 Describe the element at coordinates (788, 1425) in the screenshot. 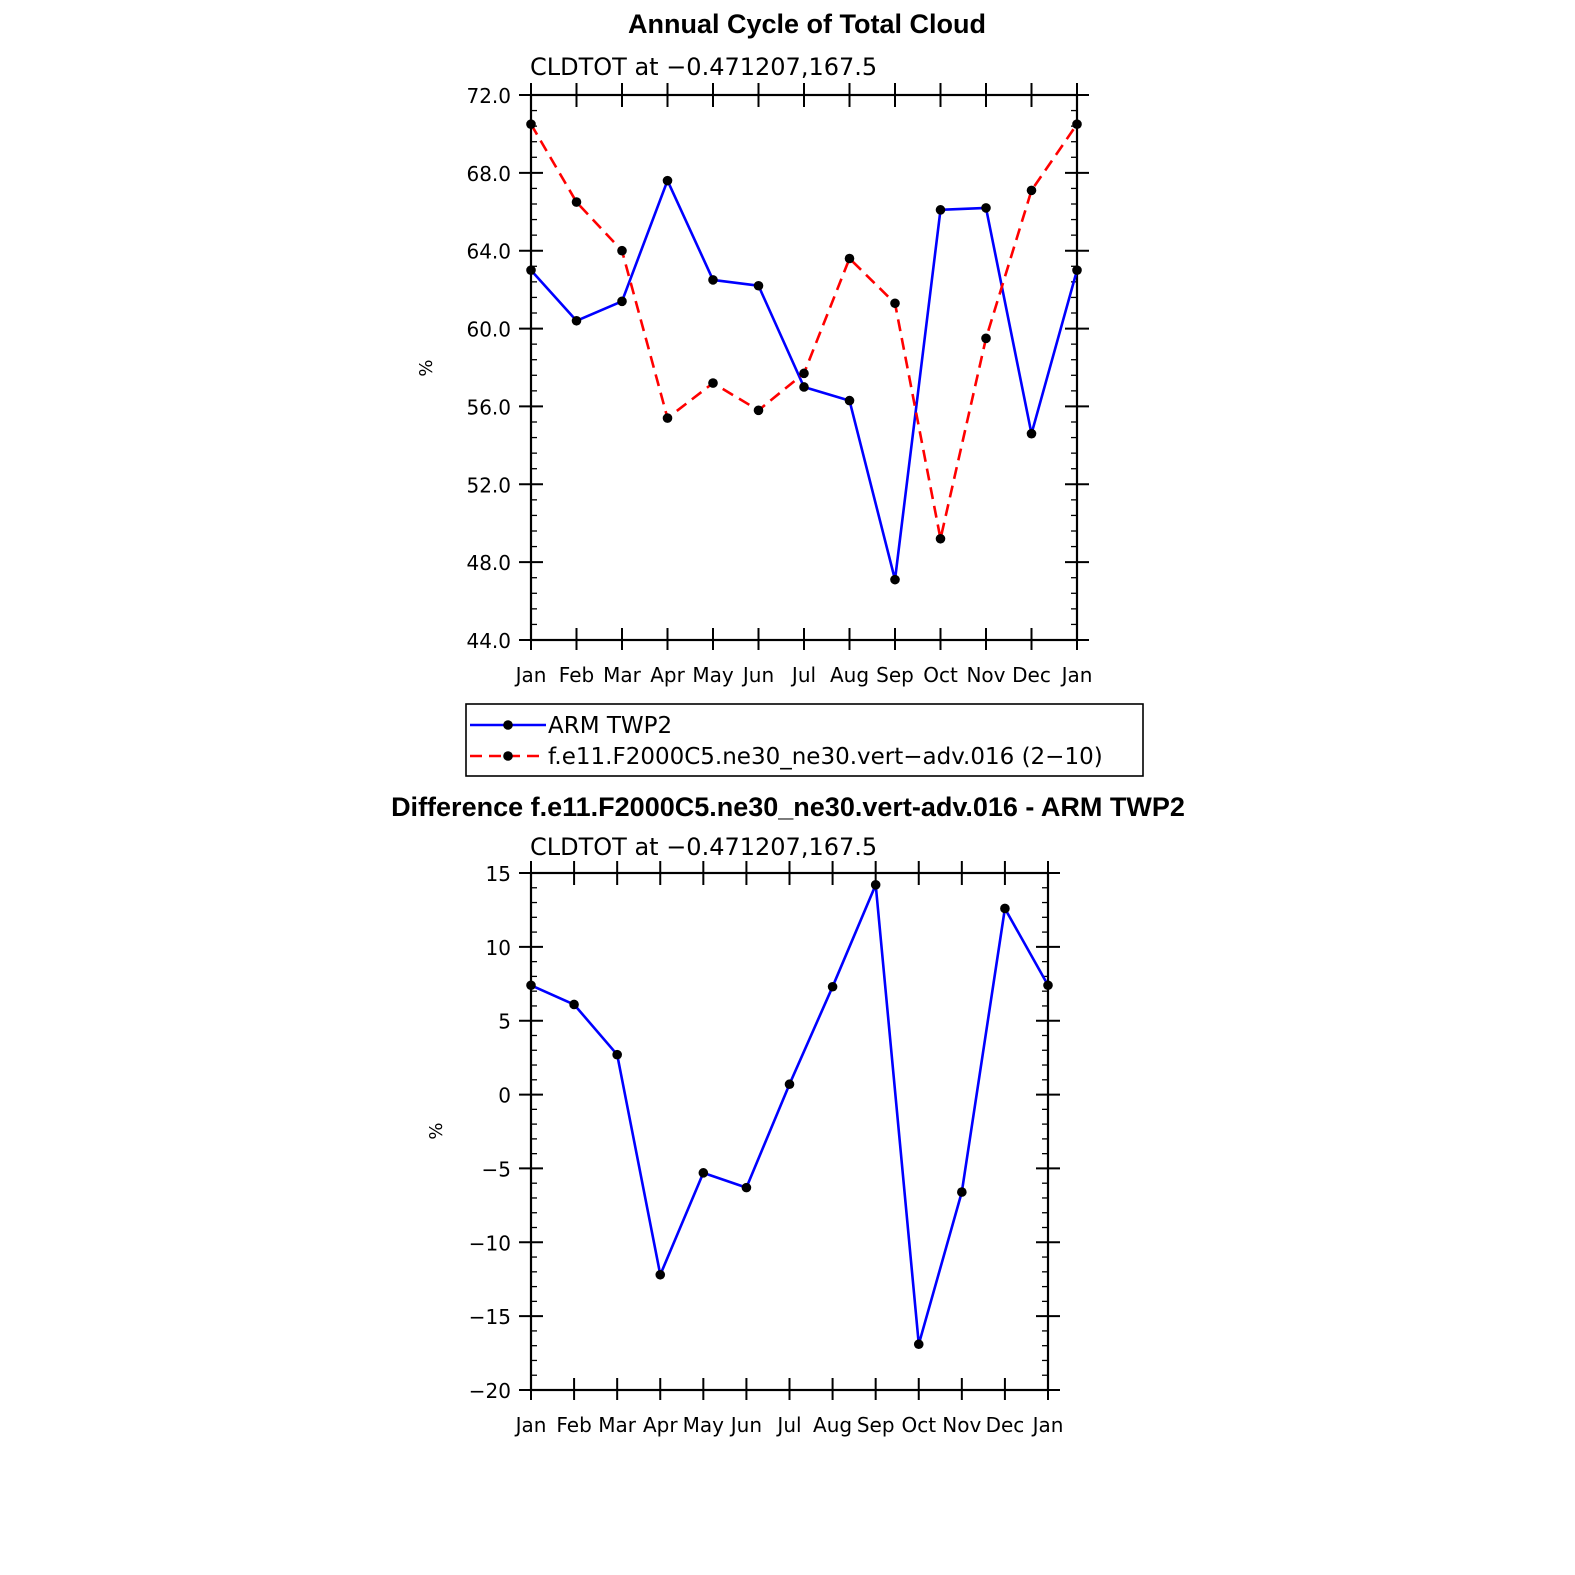

I see `bottom-x-tick-label: Jul` at that location.